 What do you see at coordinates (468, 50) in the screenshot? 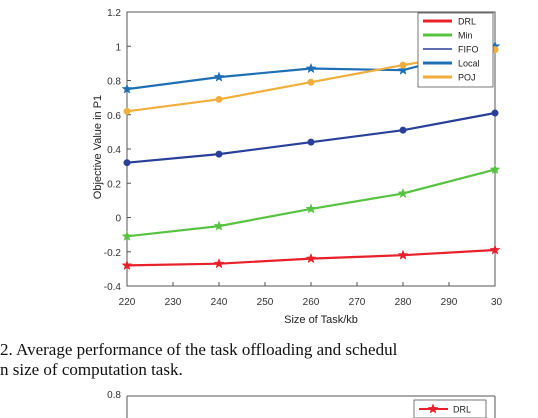
I see `legend-label-fifo: FIFO` at bounding box center [468, 50].